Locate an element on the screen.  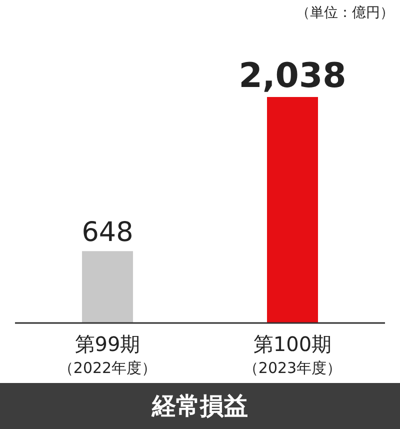
x-tick-label: 第99期（2022年度） is located at coordinates (107, 354).